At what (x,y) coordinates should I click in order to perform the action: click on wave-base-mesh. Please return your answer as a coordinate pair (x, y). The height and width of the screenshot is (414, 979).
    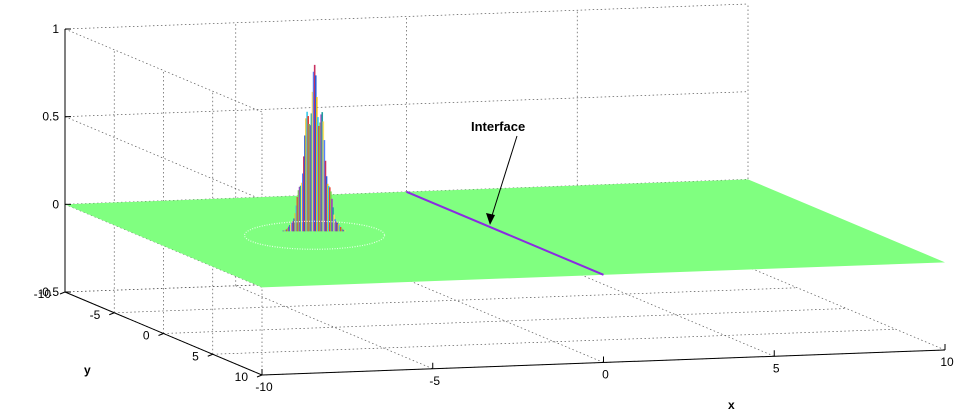
    Looking at the image, I should click on (314, 235).